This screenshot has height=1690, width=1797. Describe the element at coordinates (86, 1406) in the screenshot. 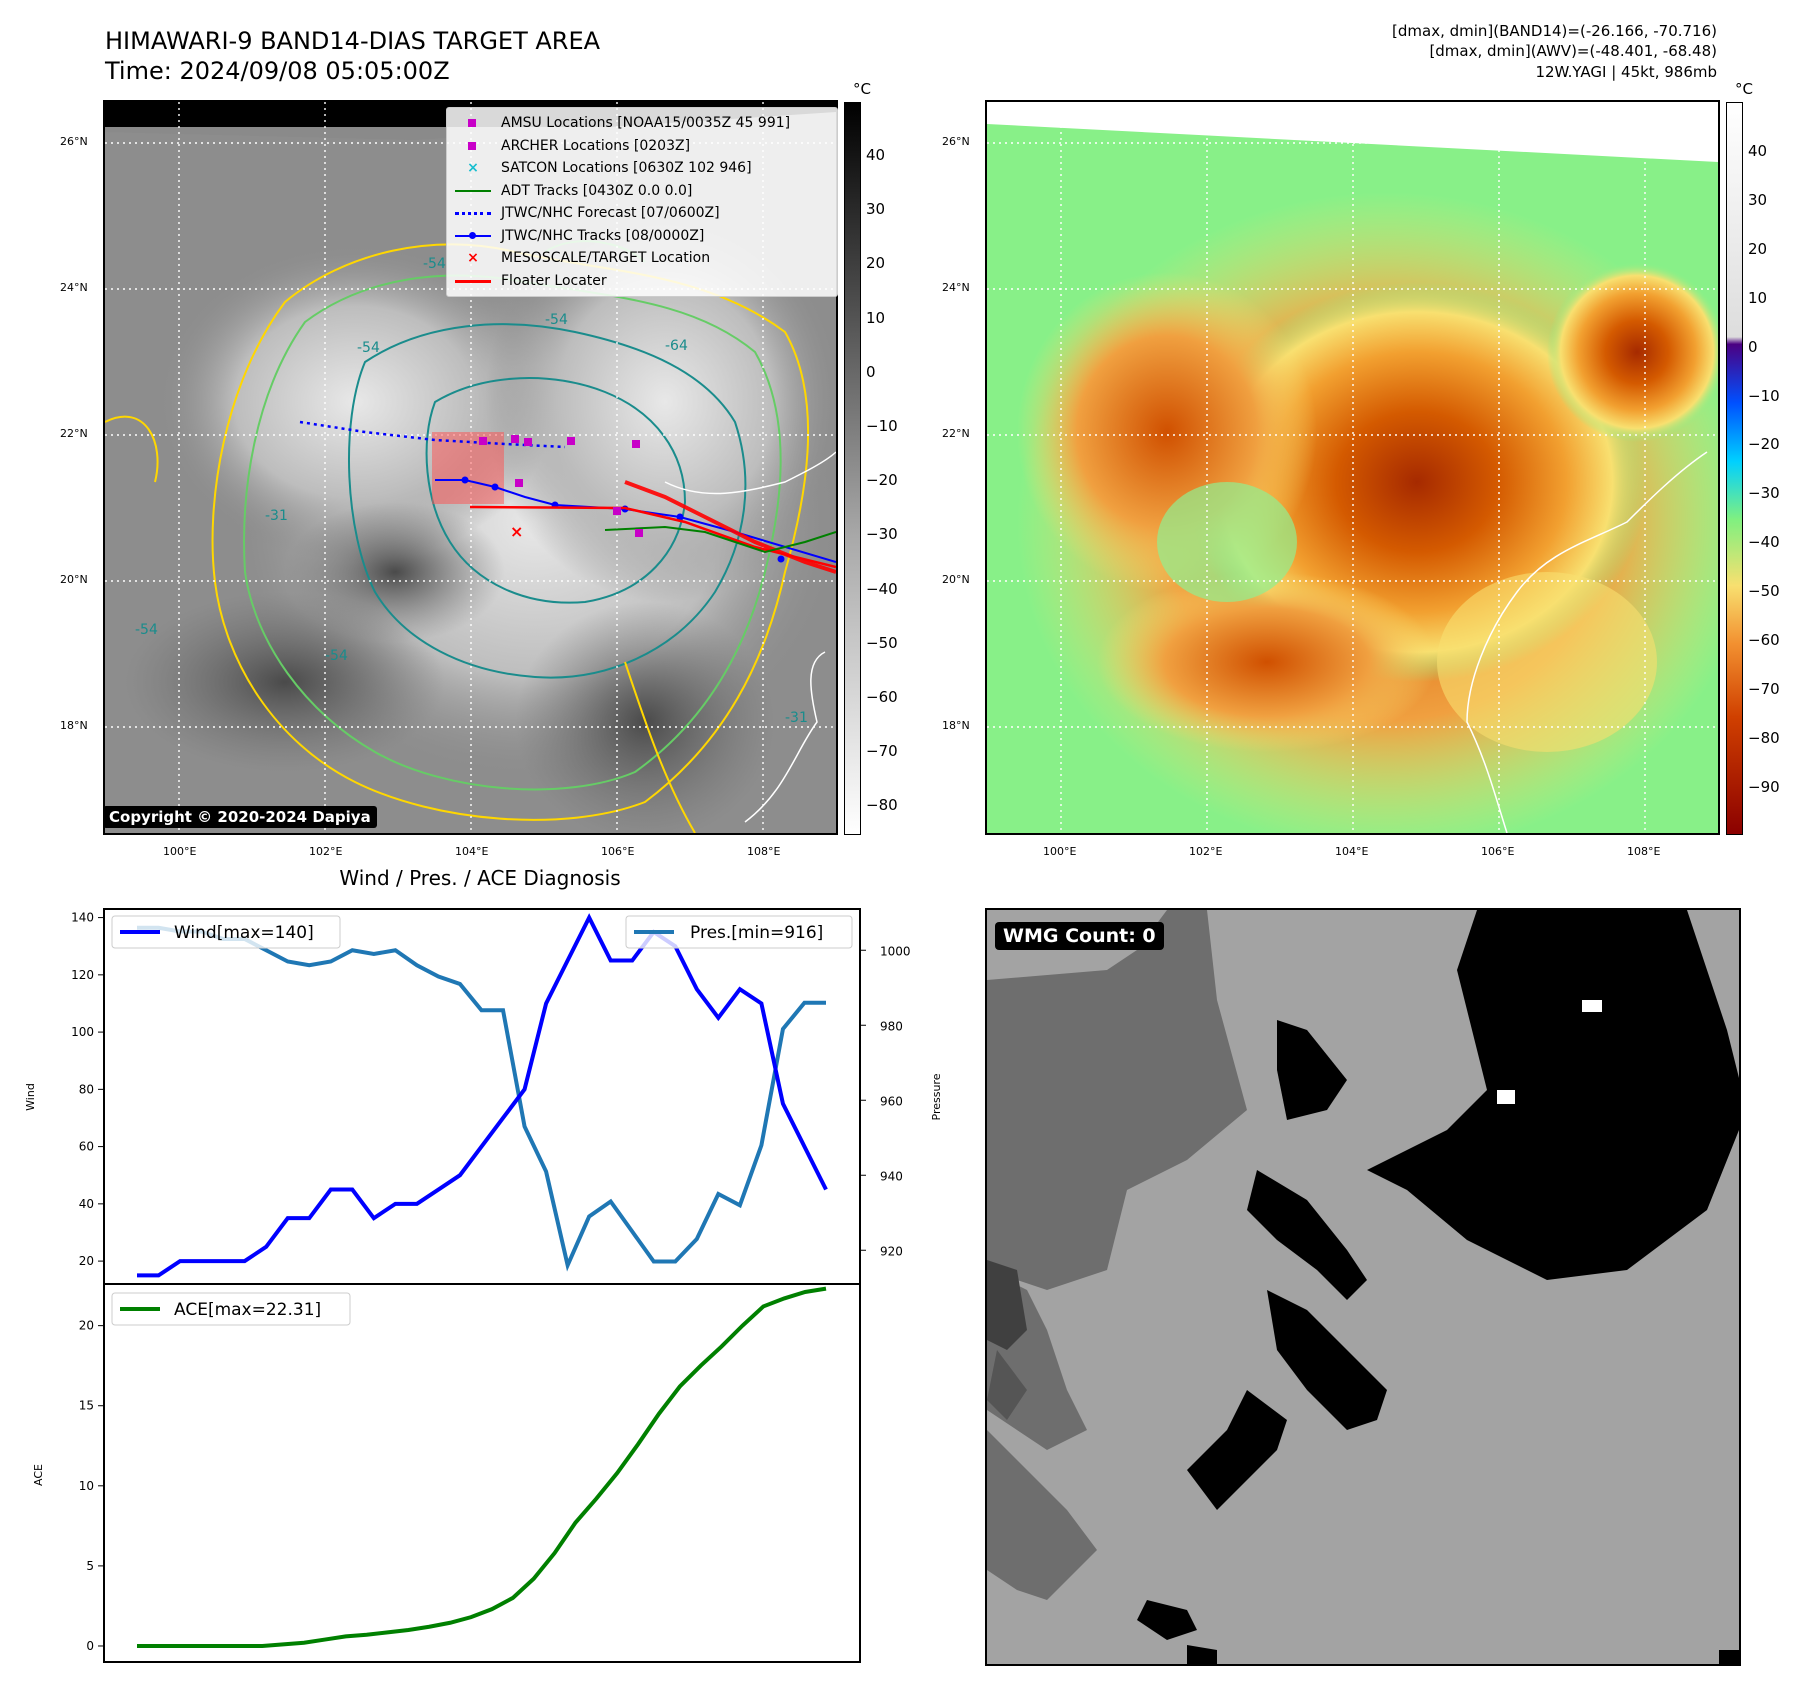

I see `ace-tick-label: 15` at that location.